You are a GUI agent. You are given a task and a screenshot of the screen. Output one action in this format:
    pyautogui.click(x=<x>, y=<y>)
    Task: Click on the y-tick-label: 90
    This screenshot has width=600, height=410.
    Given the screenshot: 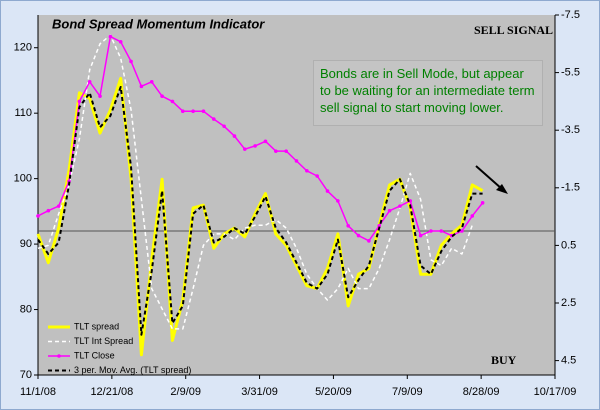 What is the action you would take?
    pyautogui.click(x=26, y=244)
    